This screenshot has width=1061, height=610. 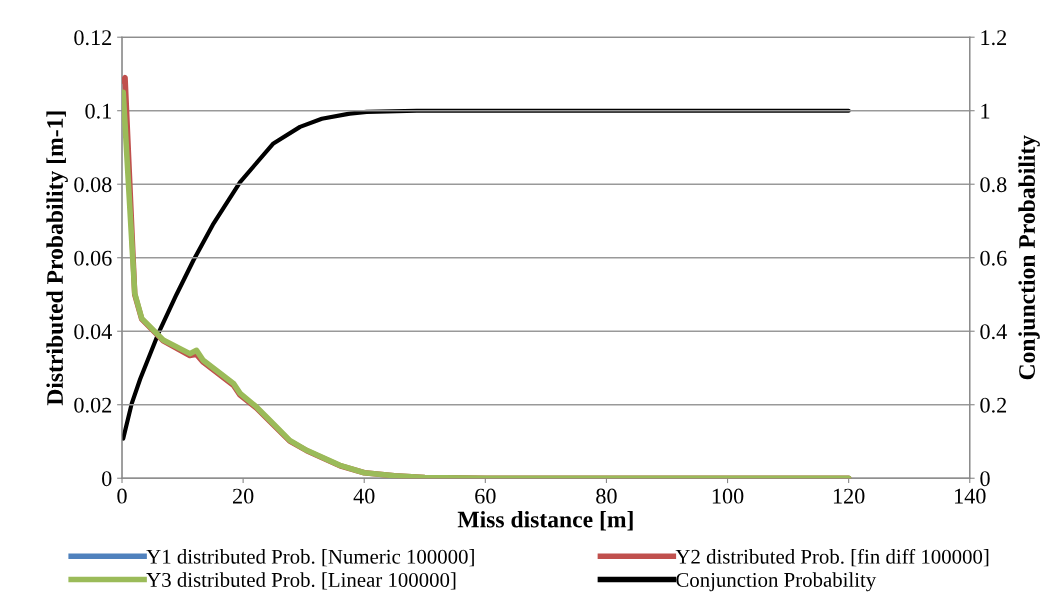 I want to click on y2-tick-label: 0, so click(x=985, y=479).